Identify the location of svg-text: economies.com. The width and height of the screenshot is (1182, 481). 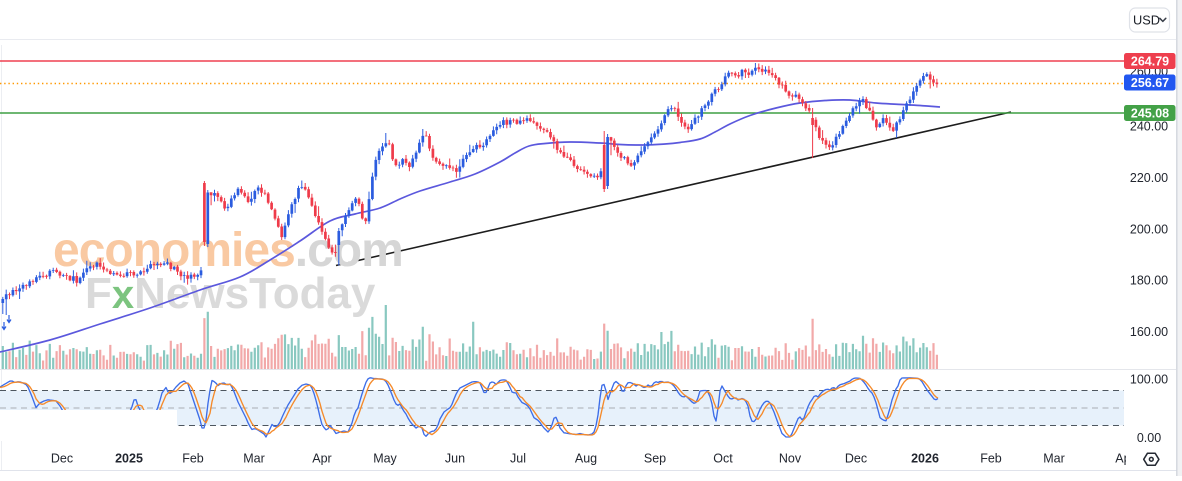
(228, 250).